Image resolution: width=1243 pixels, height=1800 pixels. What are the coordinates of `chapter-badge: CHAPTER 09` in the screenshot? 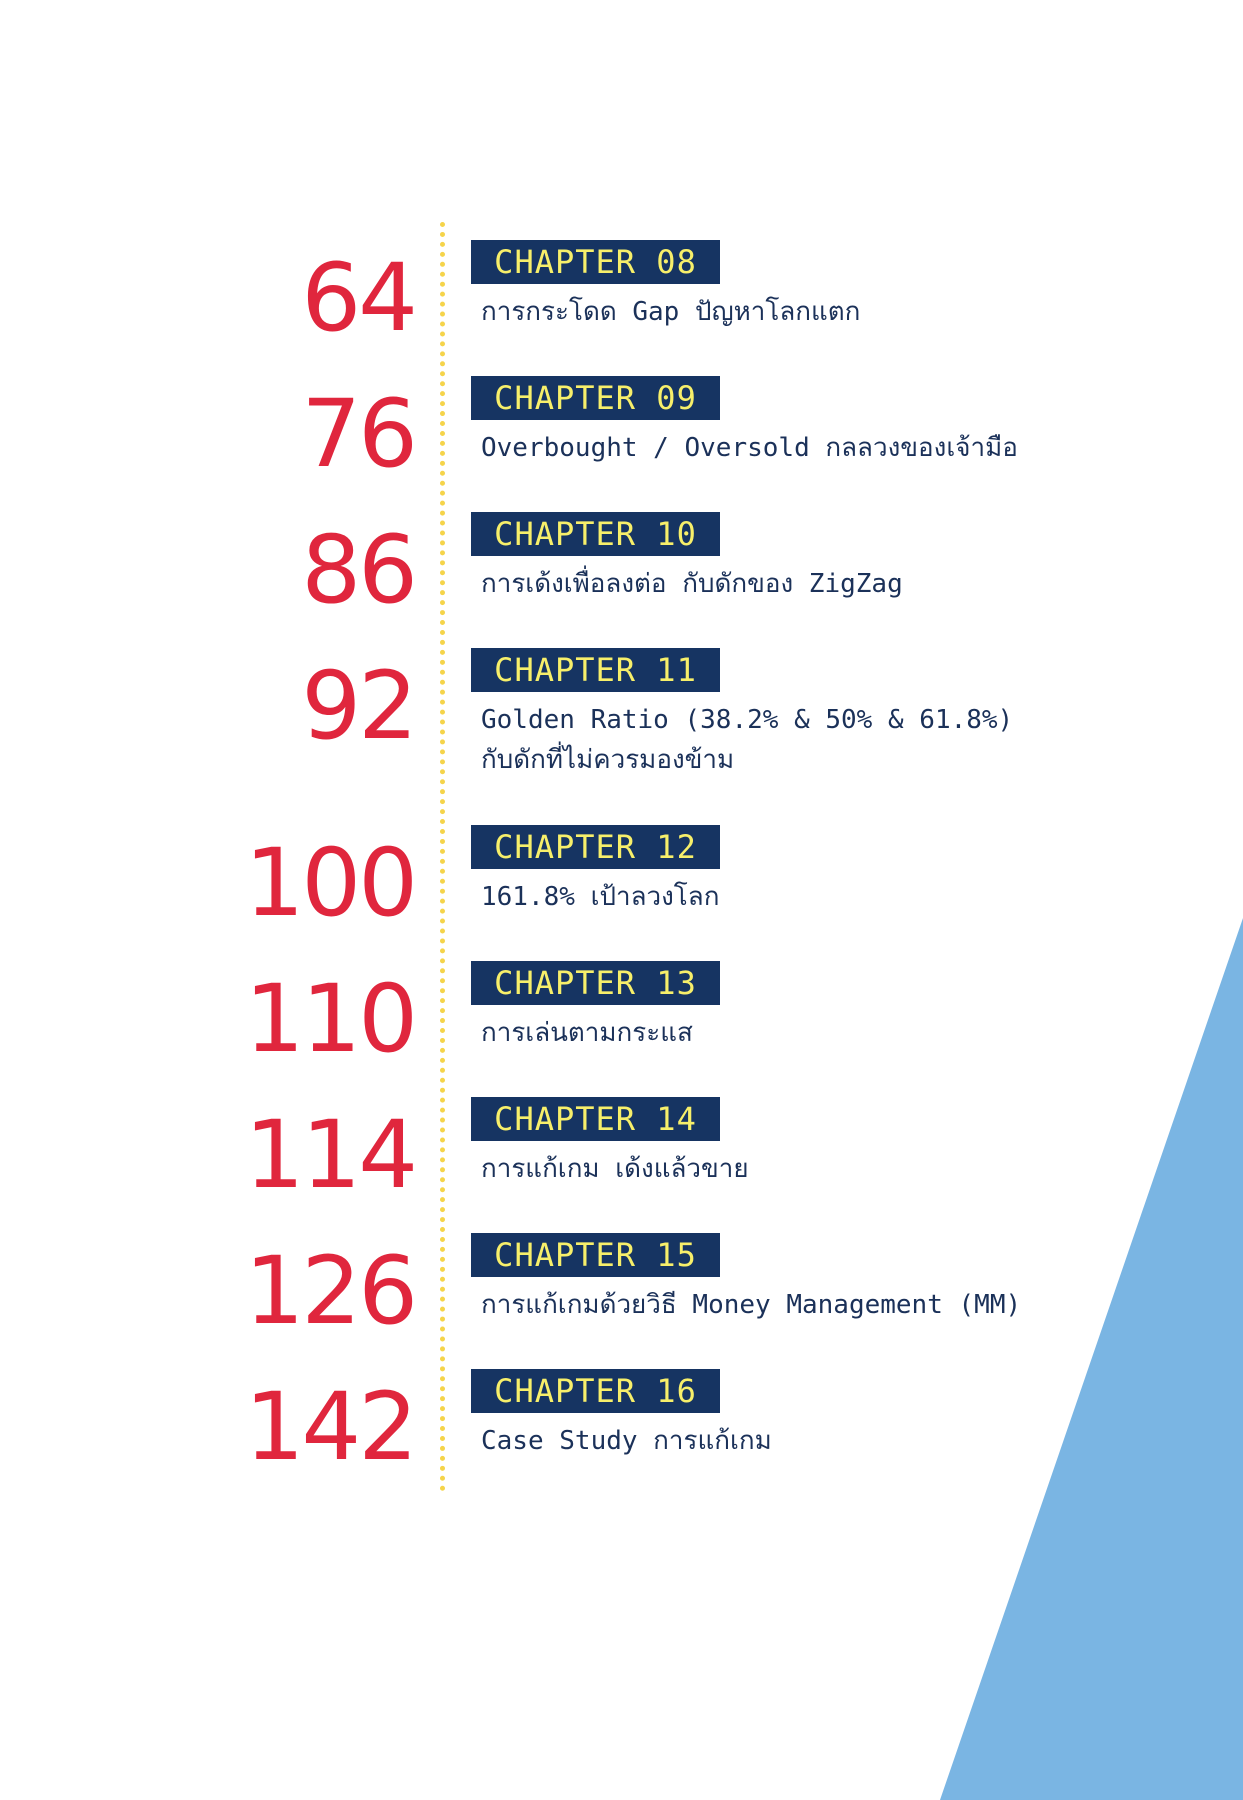 It's located at (595, 398).